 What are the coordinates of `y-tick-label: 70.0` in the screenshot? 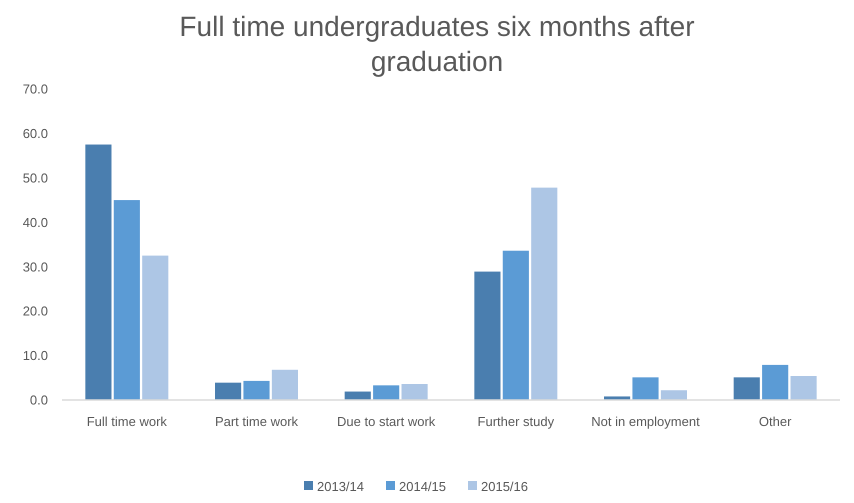 It's located at (35, 89).